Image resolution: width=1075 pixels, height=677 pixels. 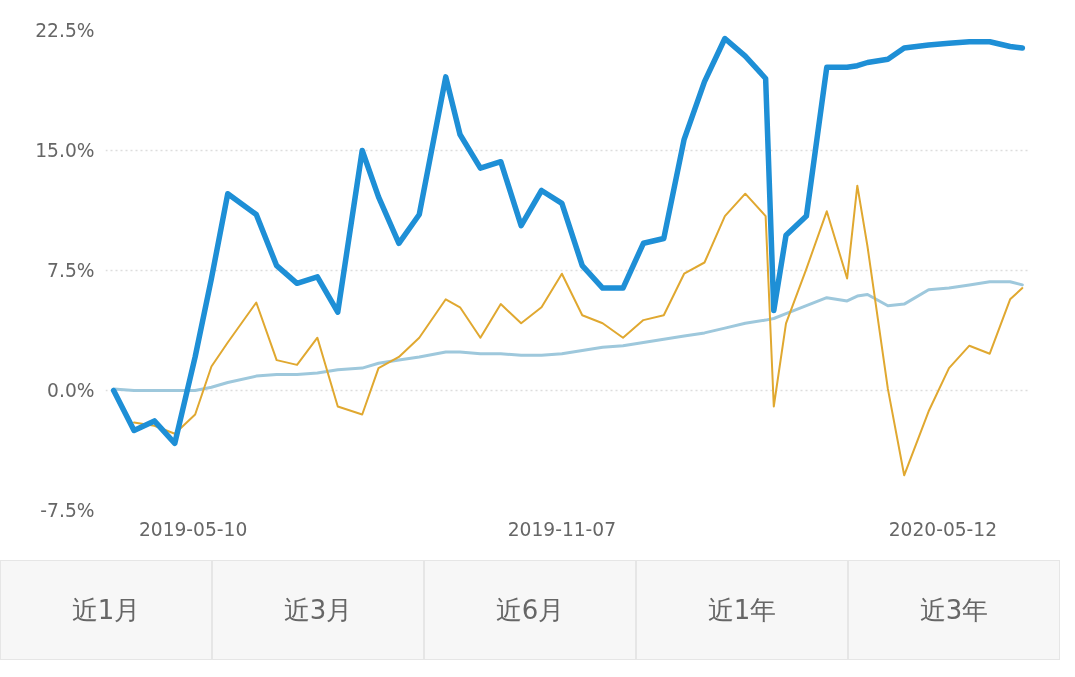 What do you see at coordinates (67, 510) in the screenshot?
I see `y-tick-label: -7.5%` at bounding box center [67, 510].